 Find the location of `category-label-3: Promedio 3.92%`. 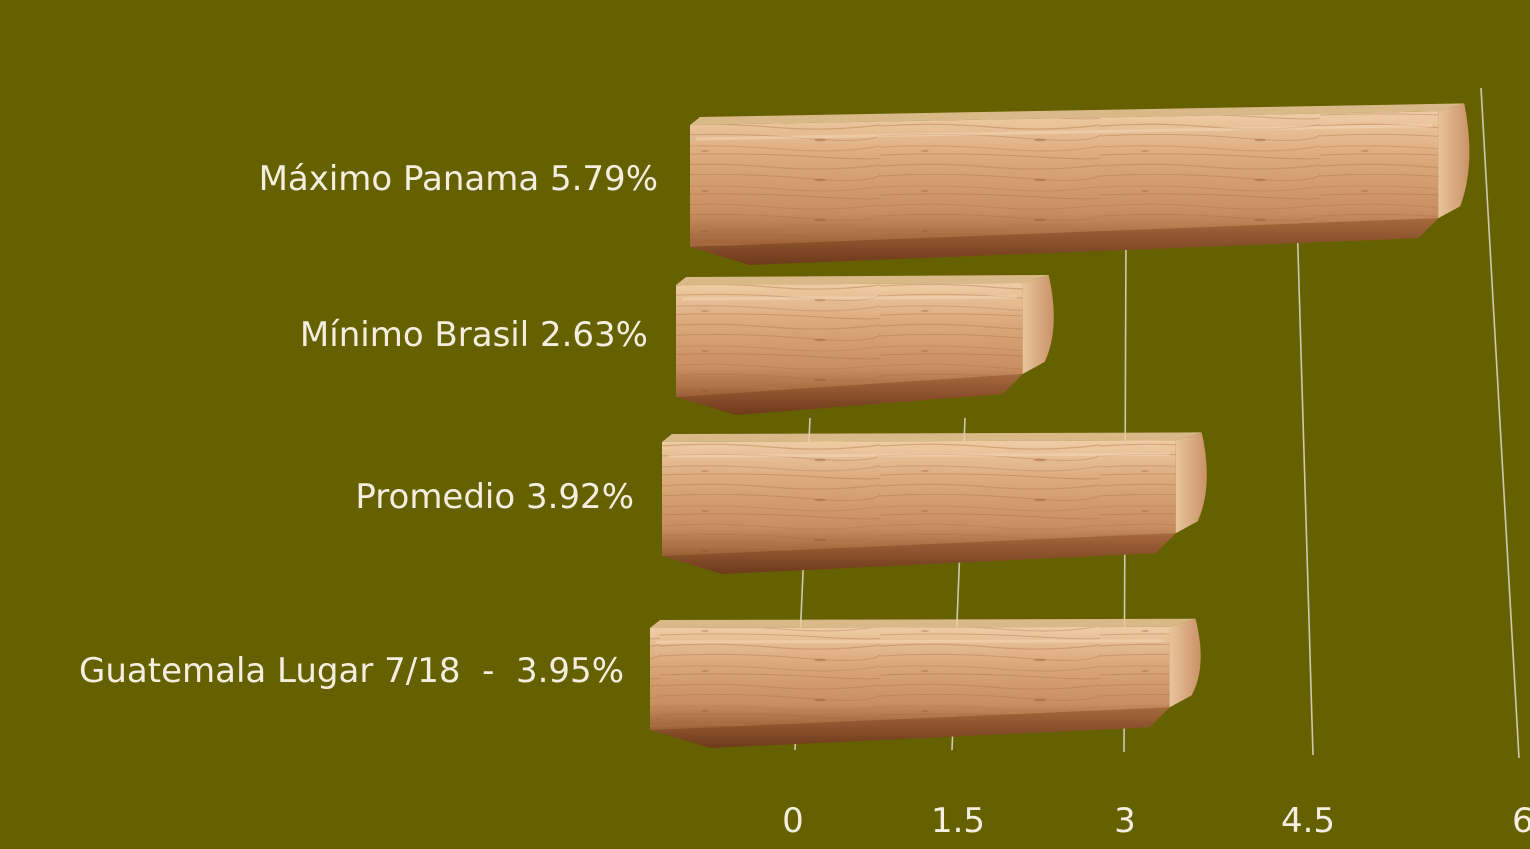

category-label-3: Promedio 3.92% is located at coordinates (494, 497).